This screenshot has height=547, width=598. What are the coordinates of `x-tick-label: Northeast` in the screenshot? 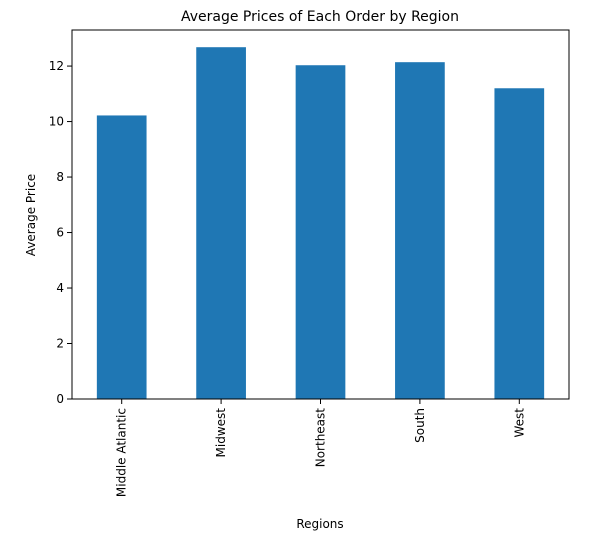 It's located at (321, 438).